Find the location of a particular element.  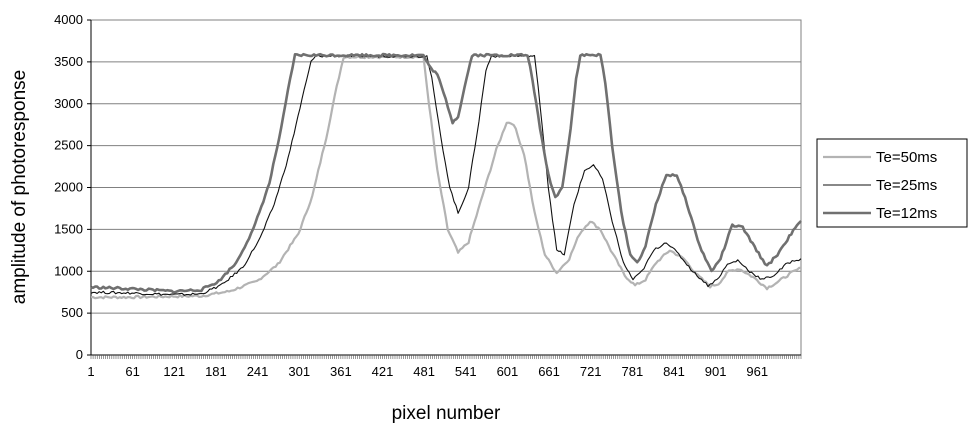

legend: Te=50ms Te=25ms Te=12ms is located at coordinates (892, 183).